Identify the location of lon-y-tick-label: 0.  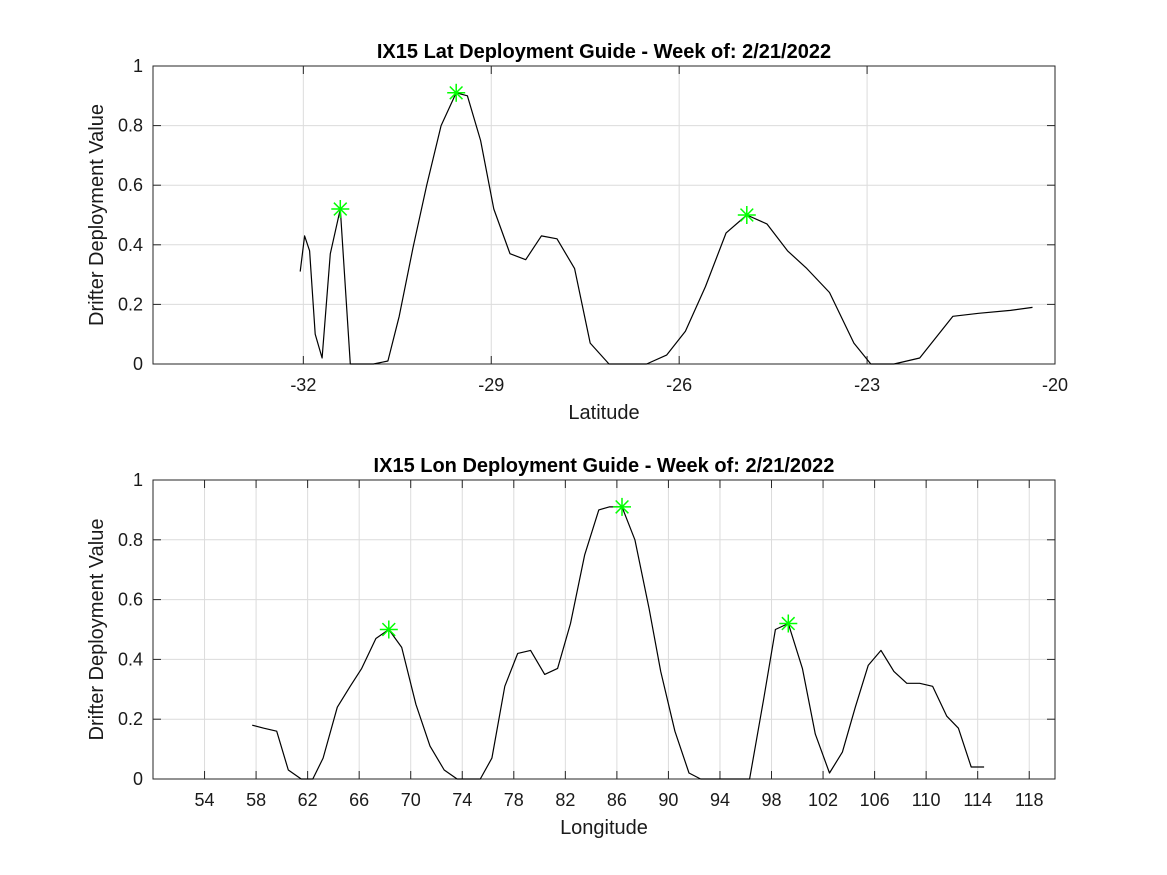
(138, 779).